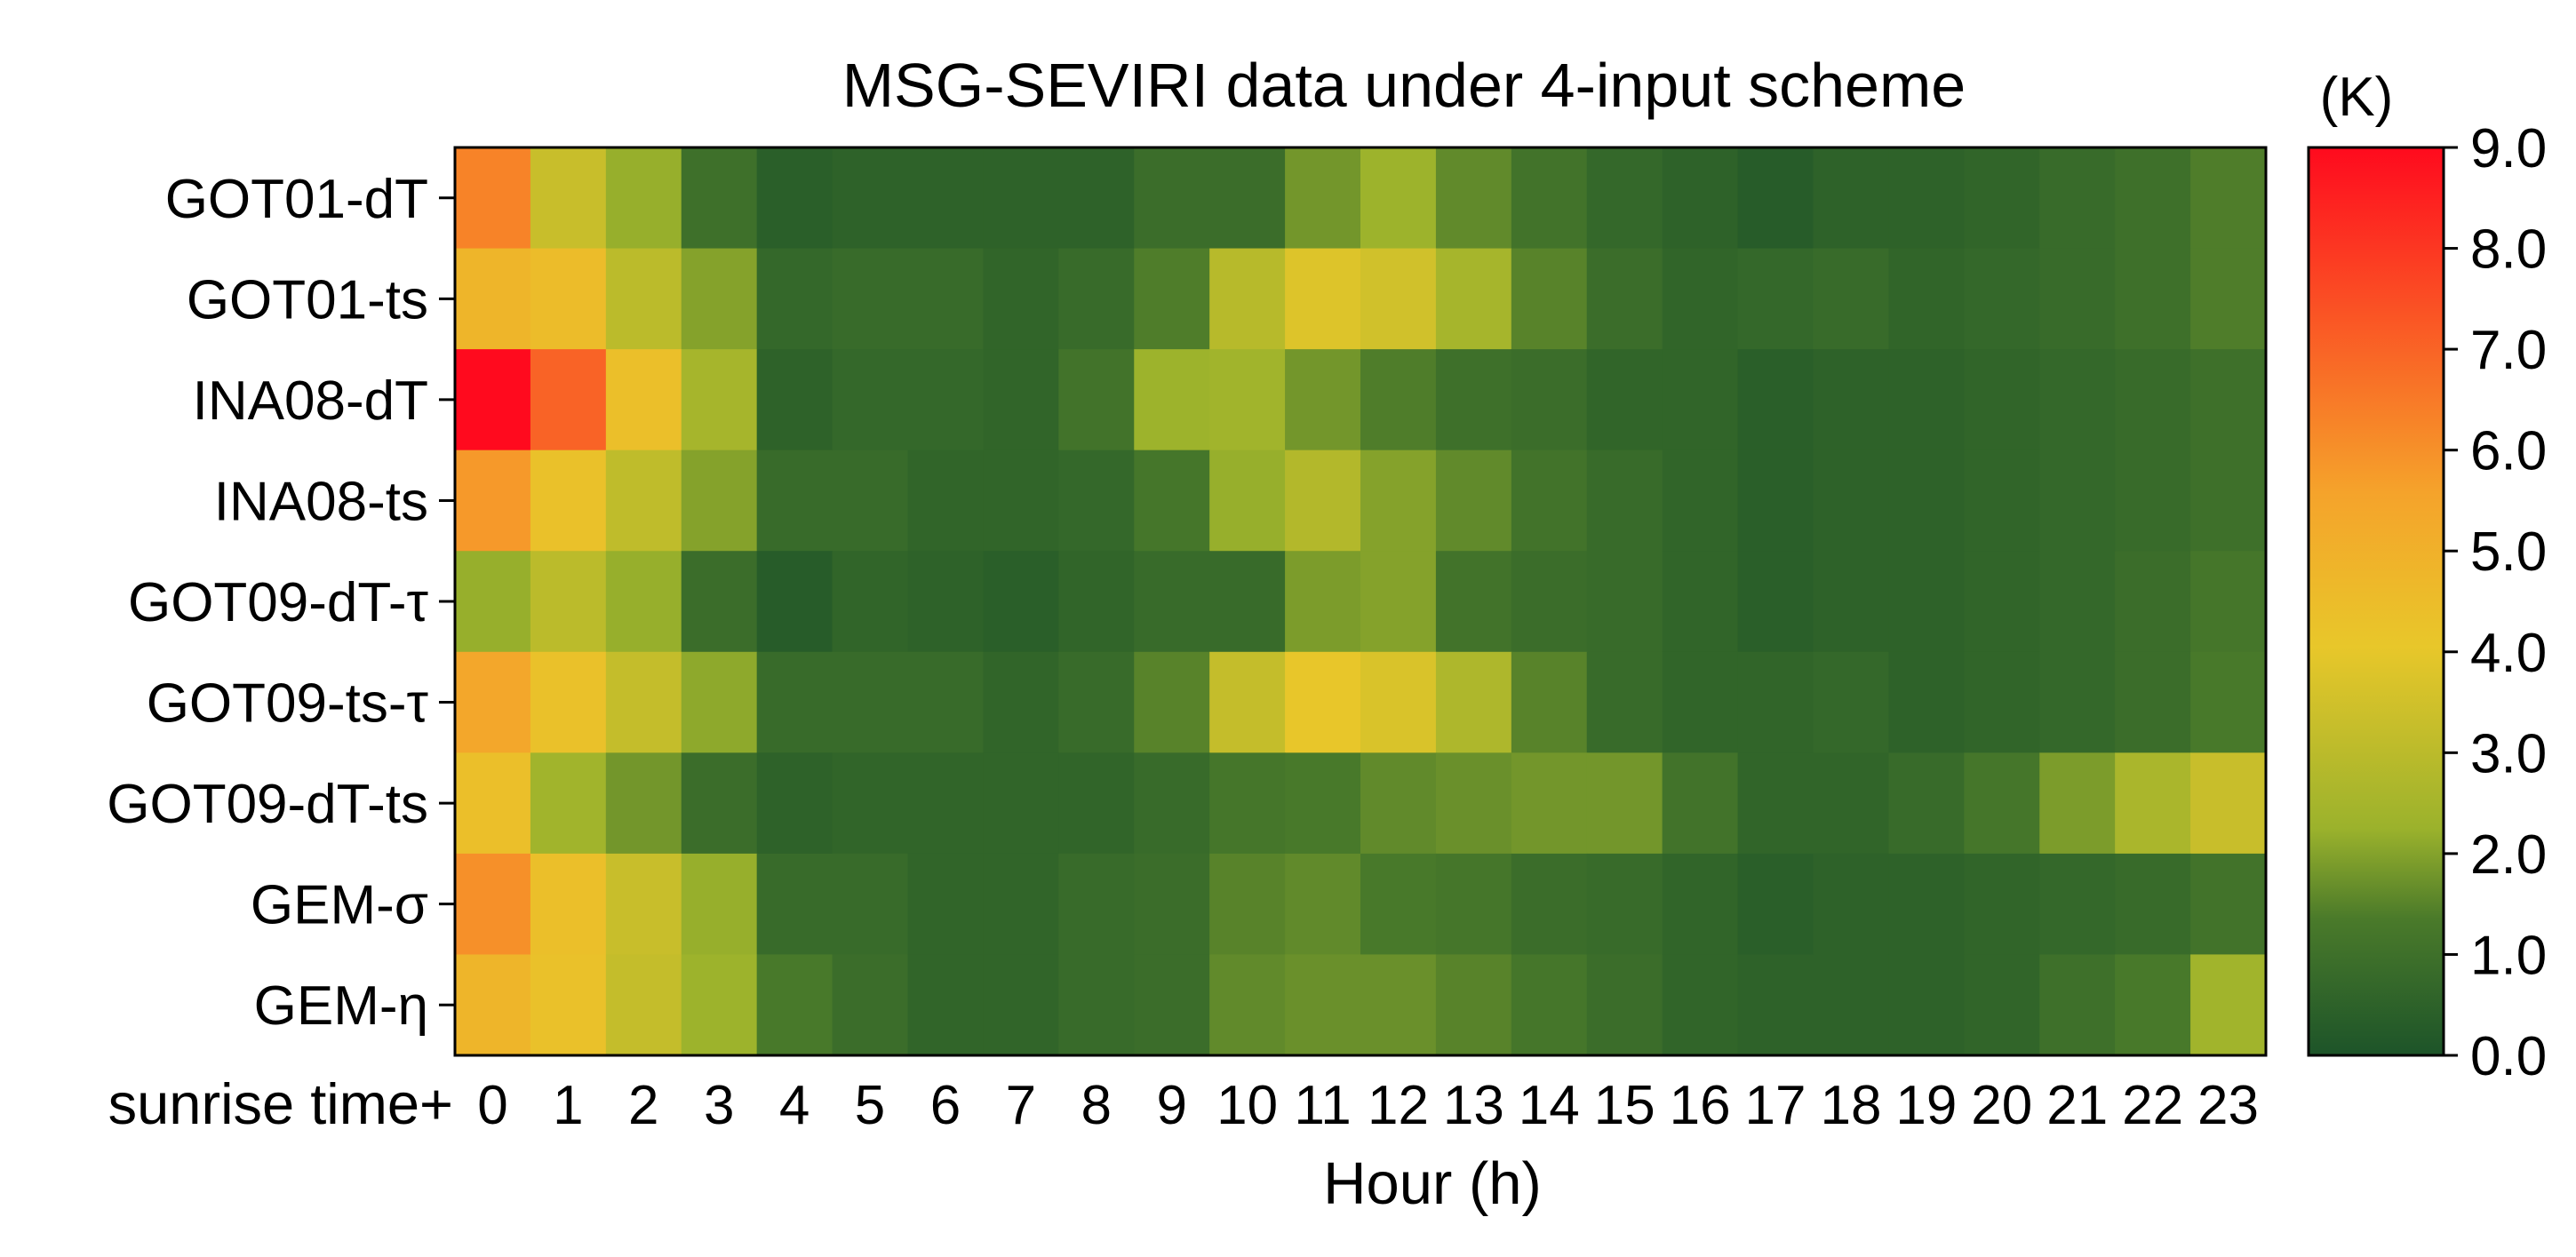  Describe the element at coordinates (2508, 955) in the screenshot. I see `colorbar-tick-label: 1.0` at that location.